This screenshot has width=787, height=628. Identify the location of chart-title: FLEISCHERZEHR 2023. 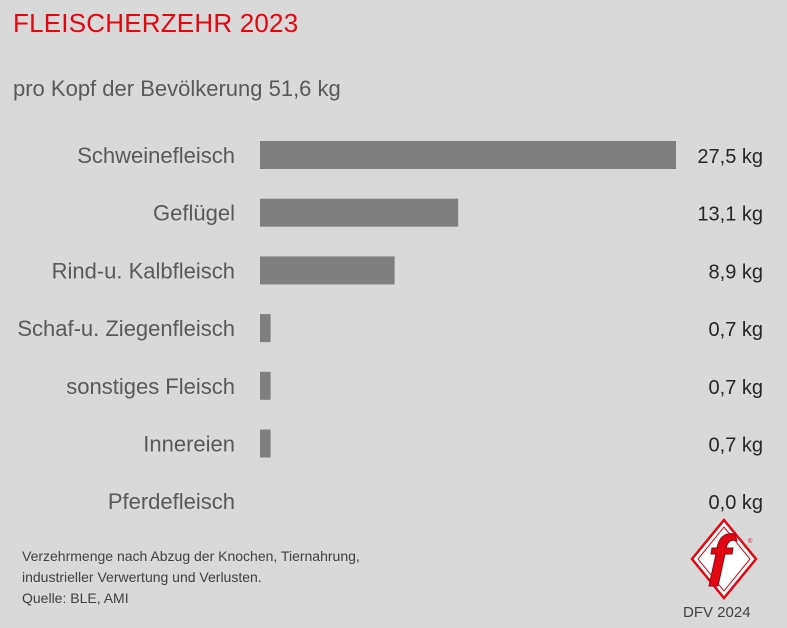
(156, 23).